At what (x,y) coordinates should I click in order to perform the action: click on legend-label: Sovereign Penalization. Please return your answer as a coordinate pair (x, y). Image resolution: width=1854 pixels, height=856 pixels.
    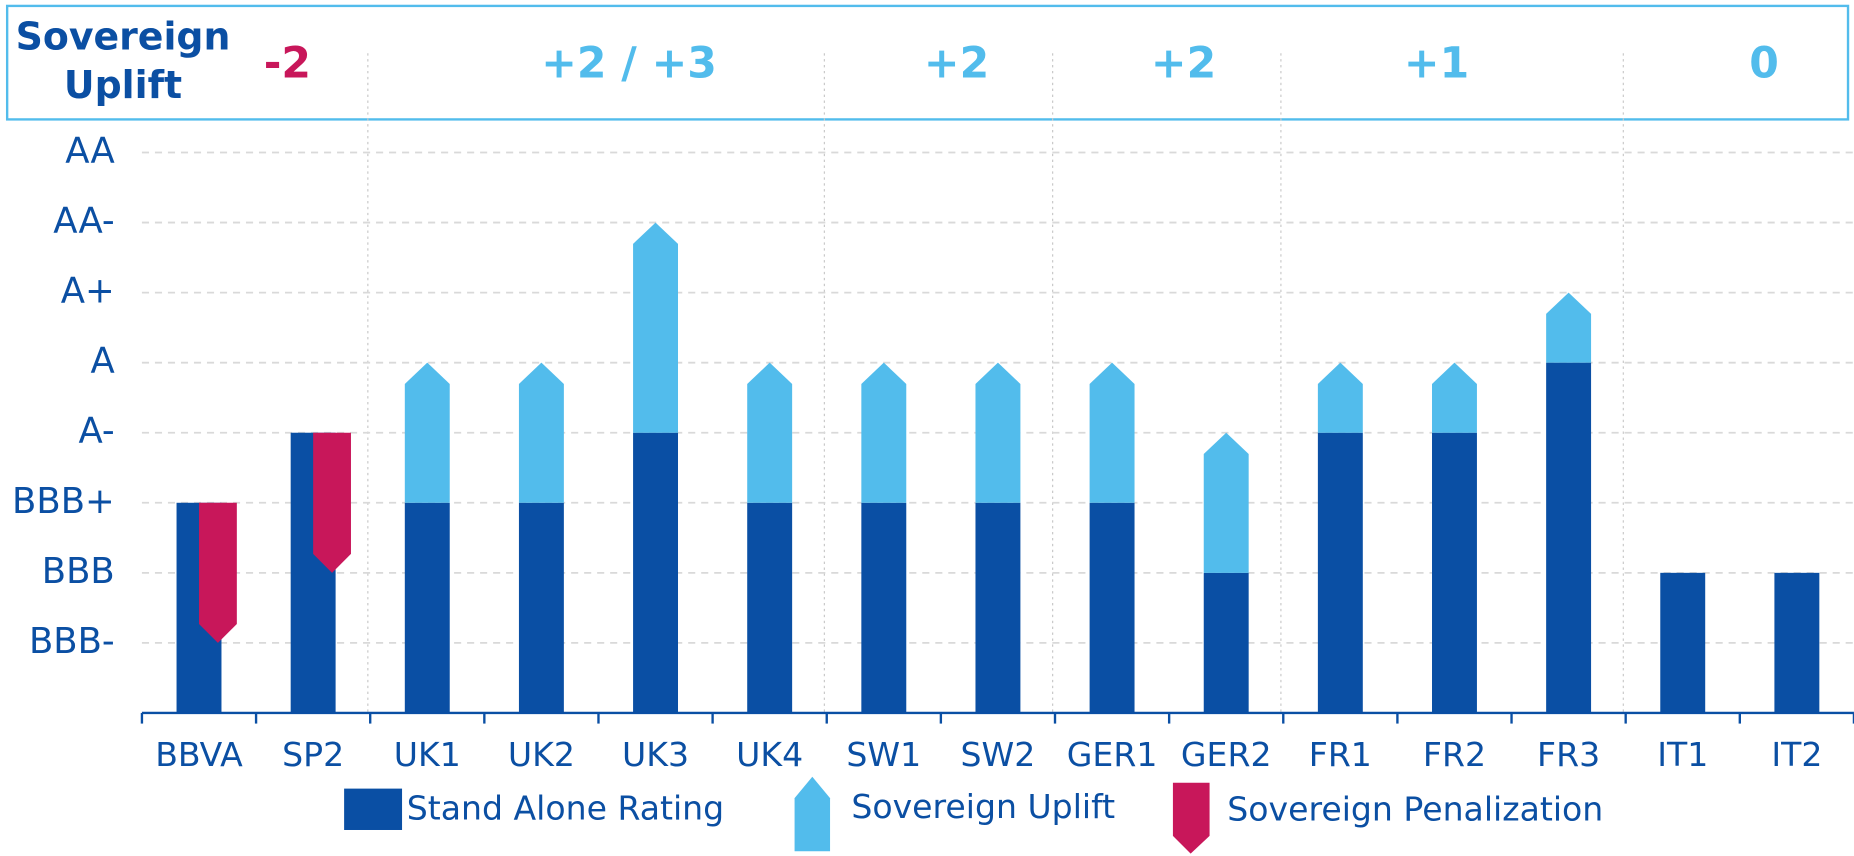
    Looking at the image, I should click on (1415, 809).